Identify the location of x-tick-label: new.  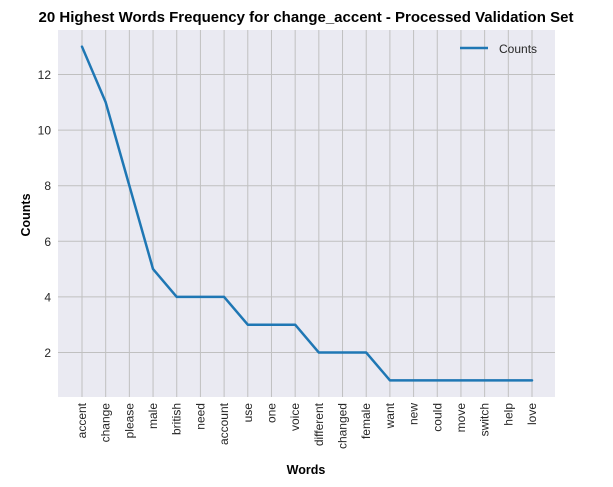
(414, 414).